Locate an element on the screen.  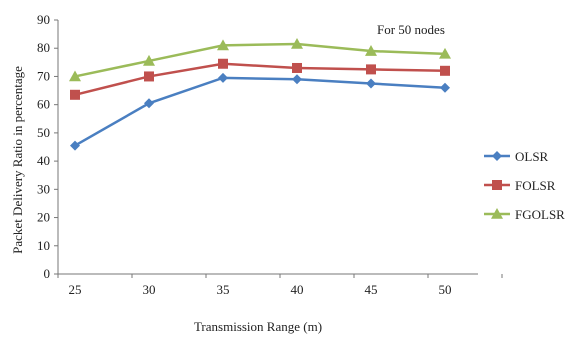
series-line-fgolsr is located at coordinates (260, 60).